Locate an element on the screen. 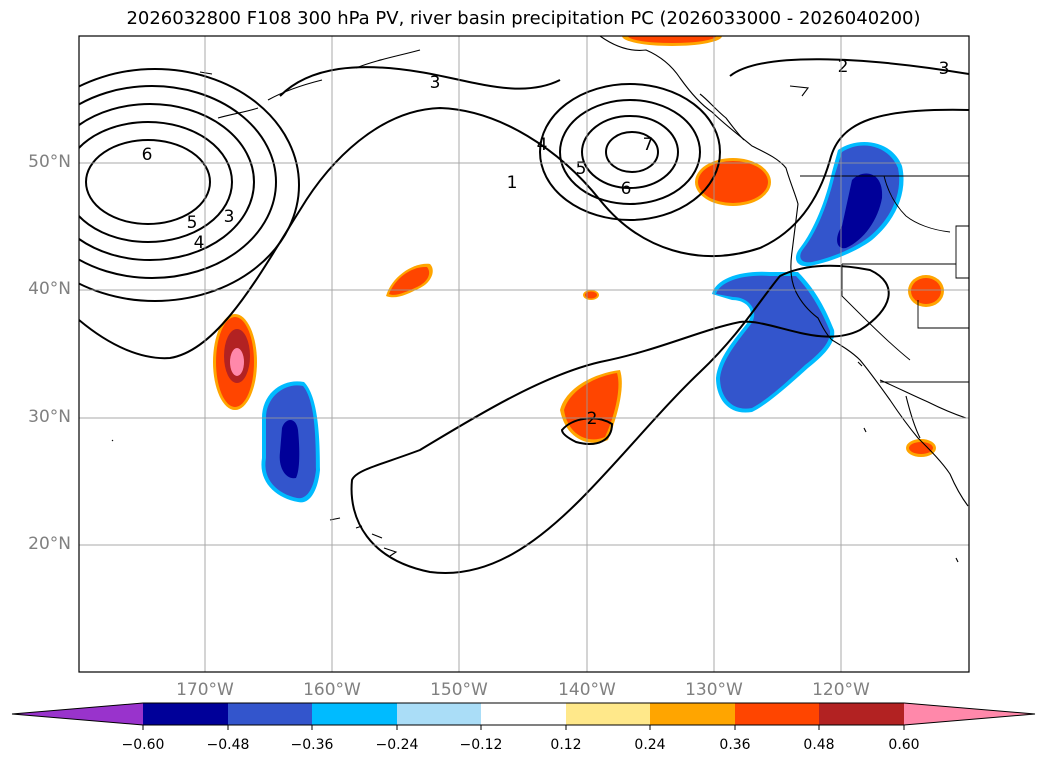 Image resolution: width=1047 pixels, height=765 pixels. lon-label: 160°W is located at coordinates (332, 690).